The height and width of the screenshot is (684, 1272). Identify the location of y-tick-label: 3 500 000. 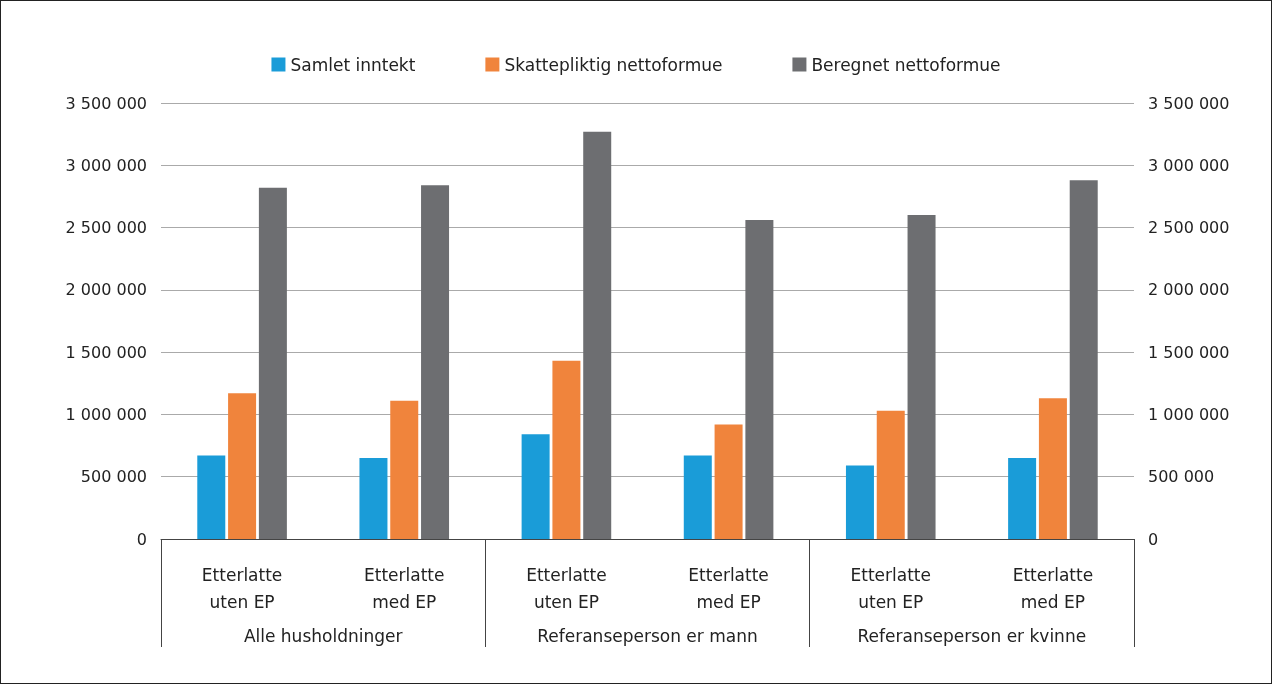
(106, 103).